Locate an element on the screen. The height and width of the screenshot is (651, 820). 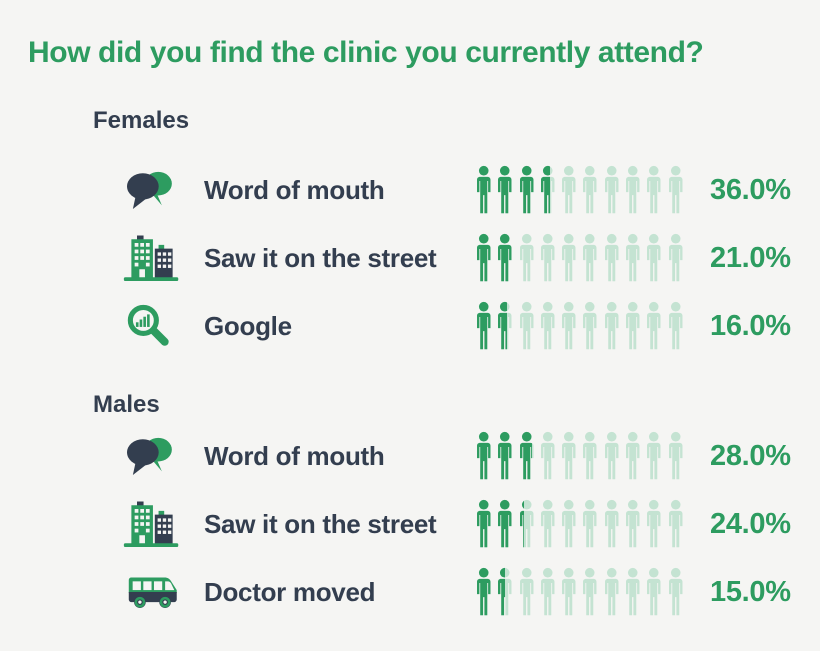
bus-icon is located at coordinates (153, 592).